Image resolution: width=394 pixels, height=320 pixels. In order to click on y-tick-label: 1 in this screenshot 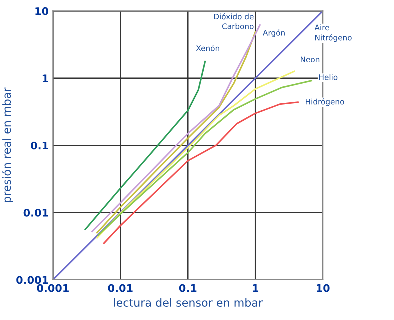, I will do `click(45, 78)`.